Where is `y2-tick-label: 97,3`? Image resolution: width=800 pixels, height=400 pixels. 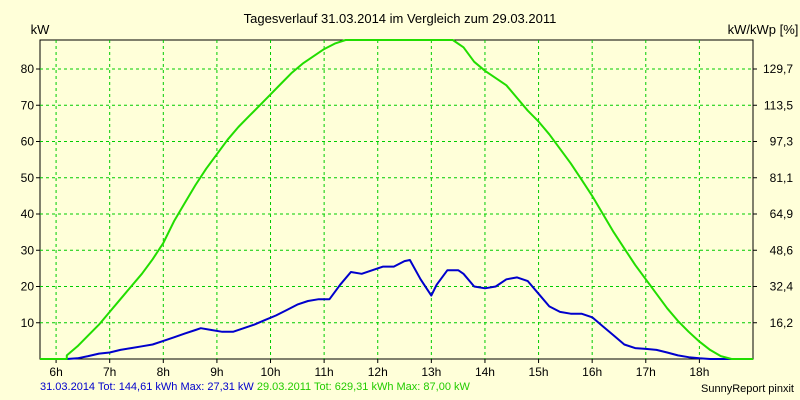
y2-tick-label: 97,3 is located at coordinates (782, 142).